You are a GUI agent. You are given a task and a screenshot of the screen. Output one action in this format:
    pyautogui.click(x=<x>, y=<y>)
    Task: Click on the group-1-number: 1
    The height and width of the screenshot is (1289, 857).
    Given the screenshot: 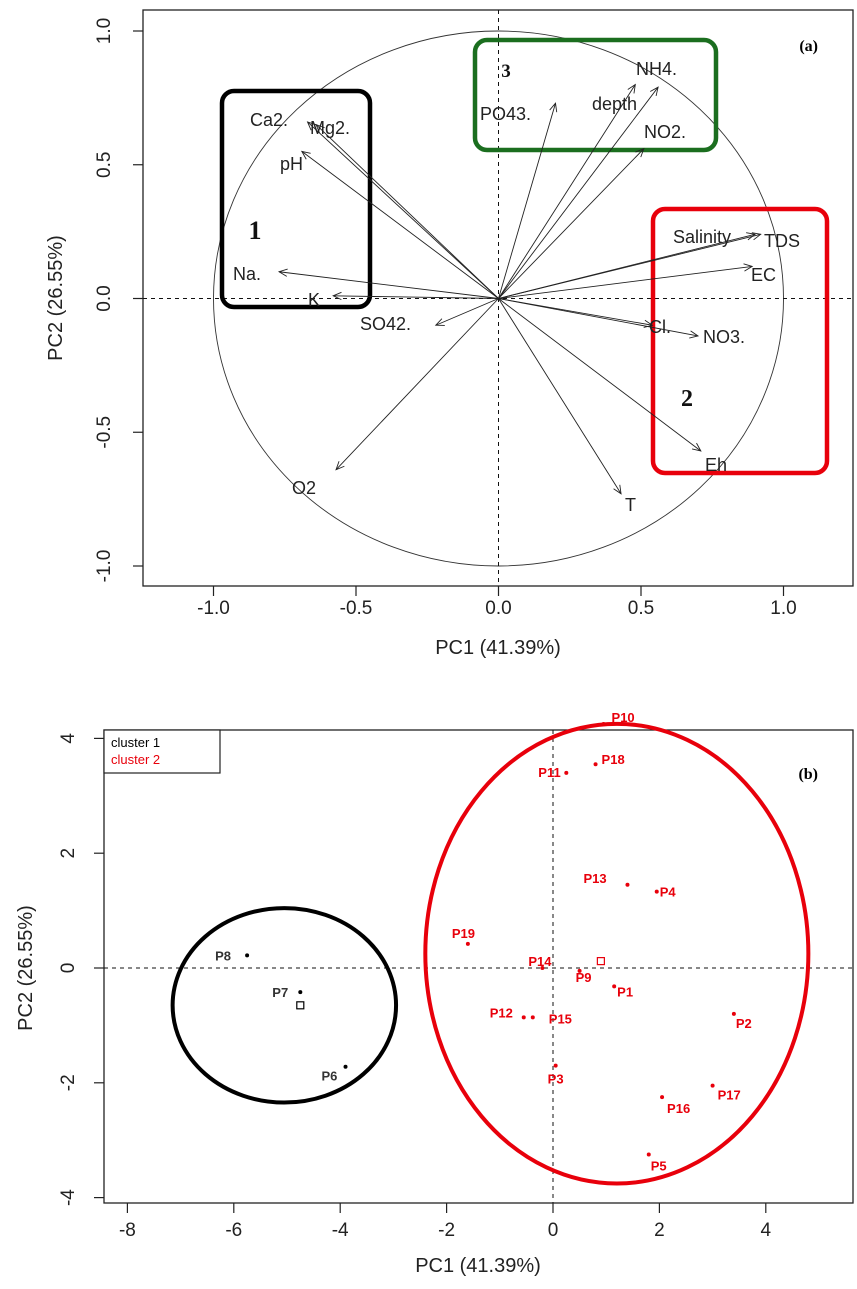 What is the action you would take?
    pyautogui.click(x=255, y=230)
    